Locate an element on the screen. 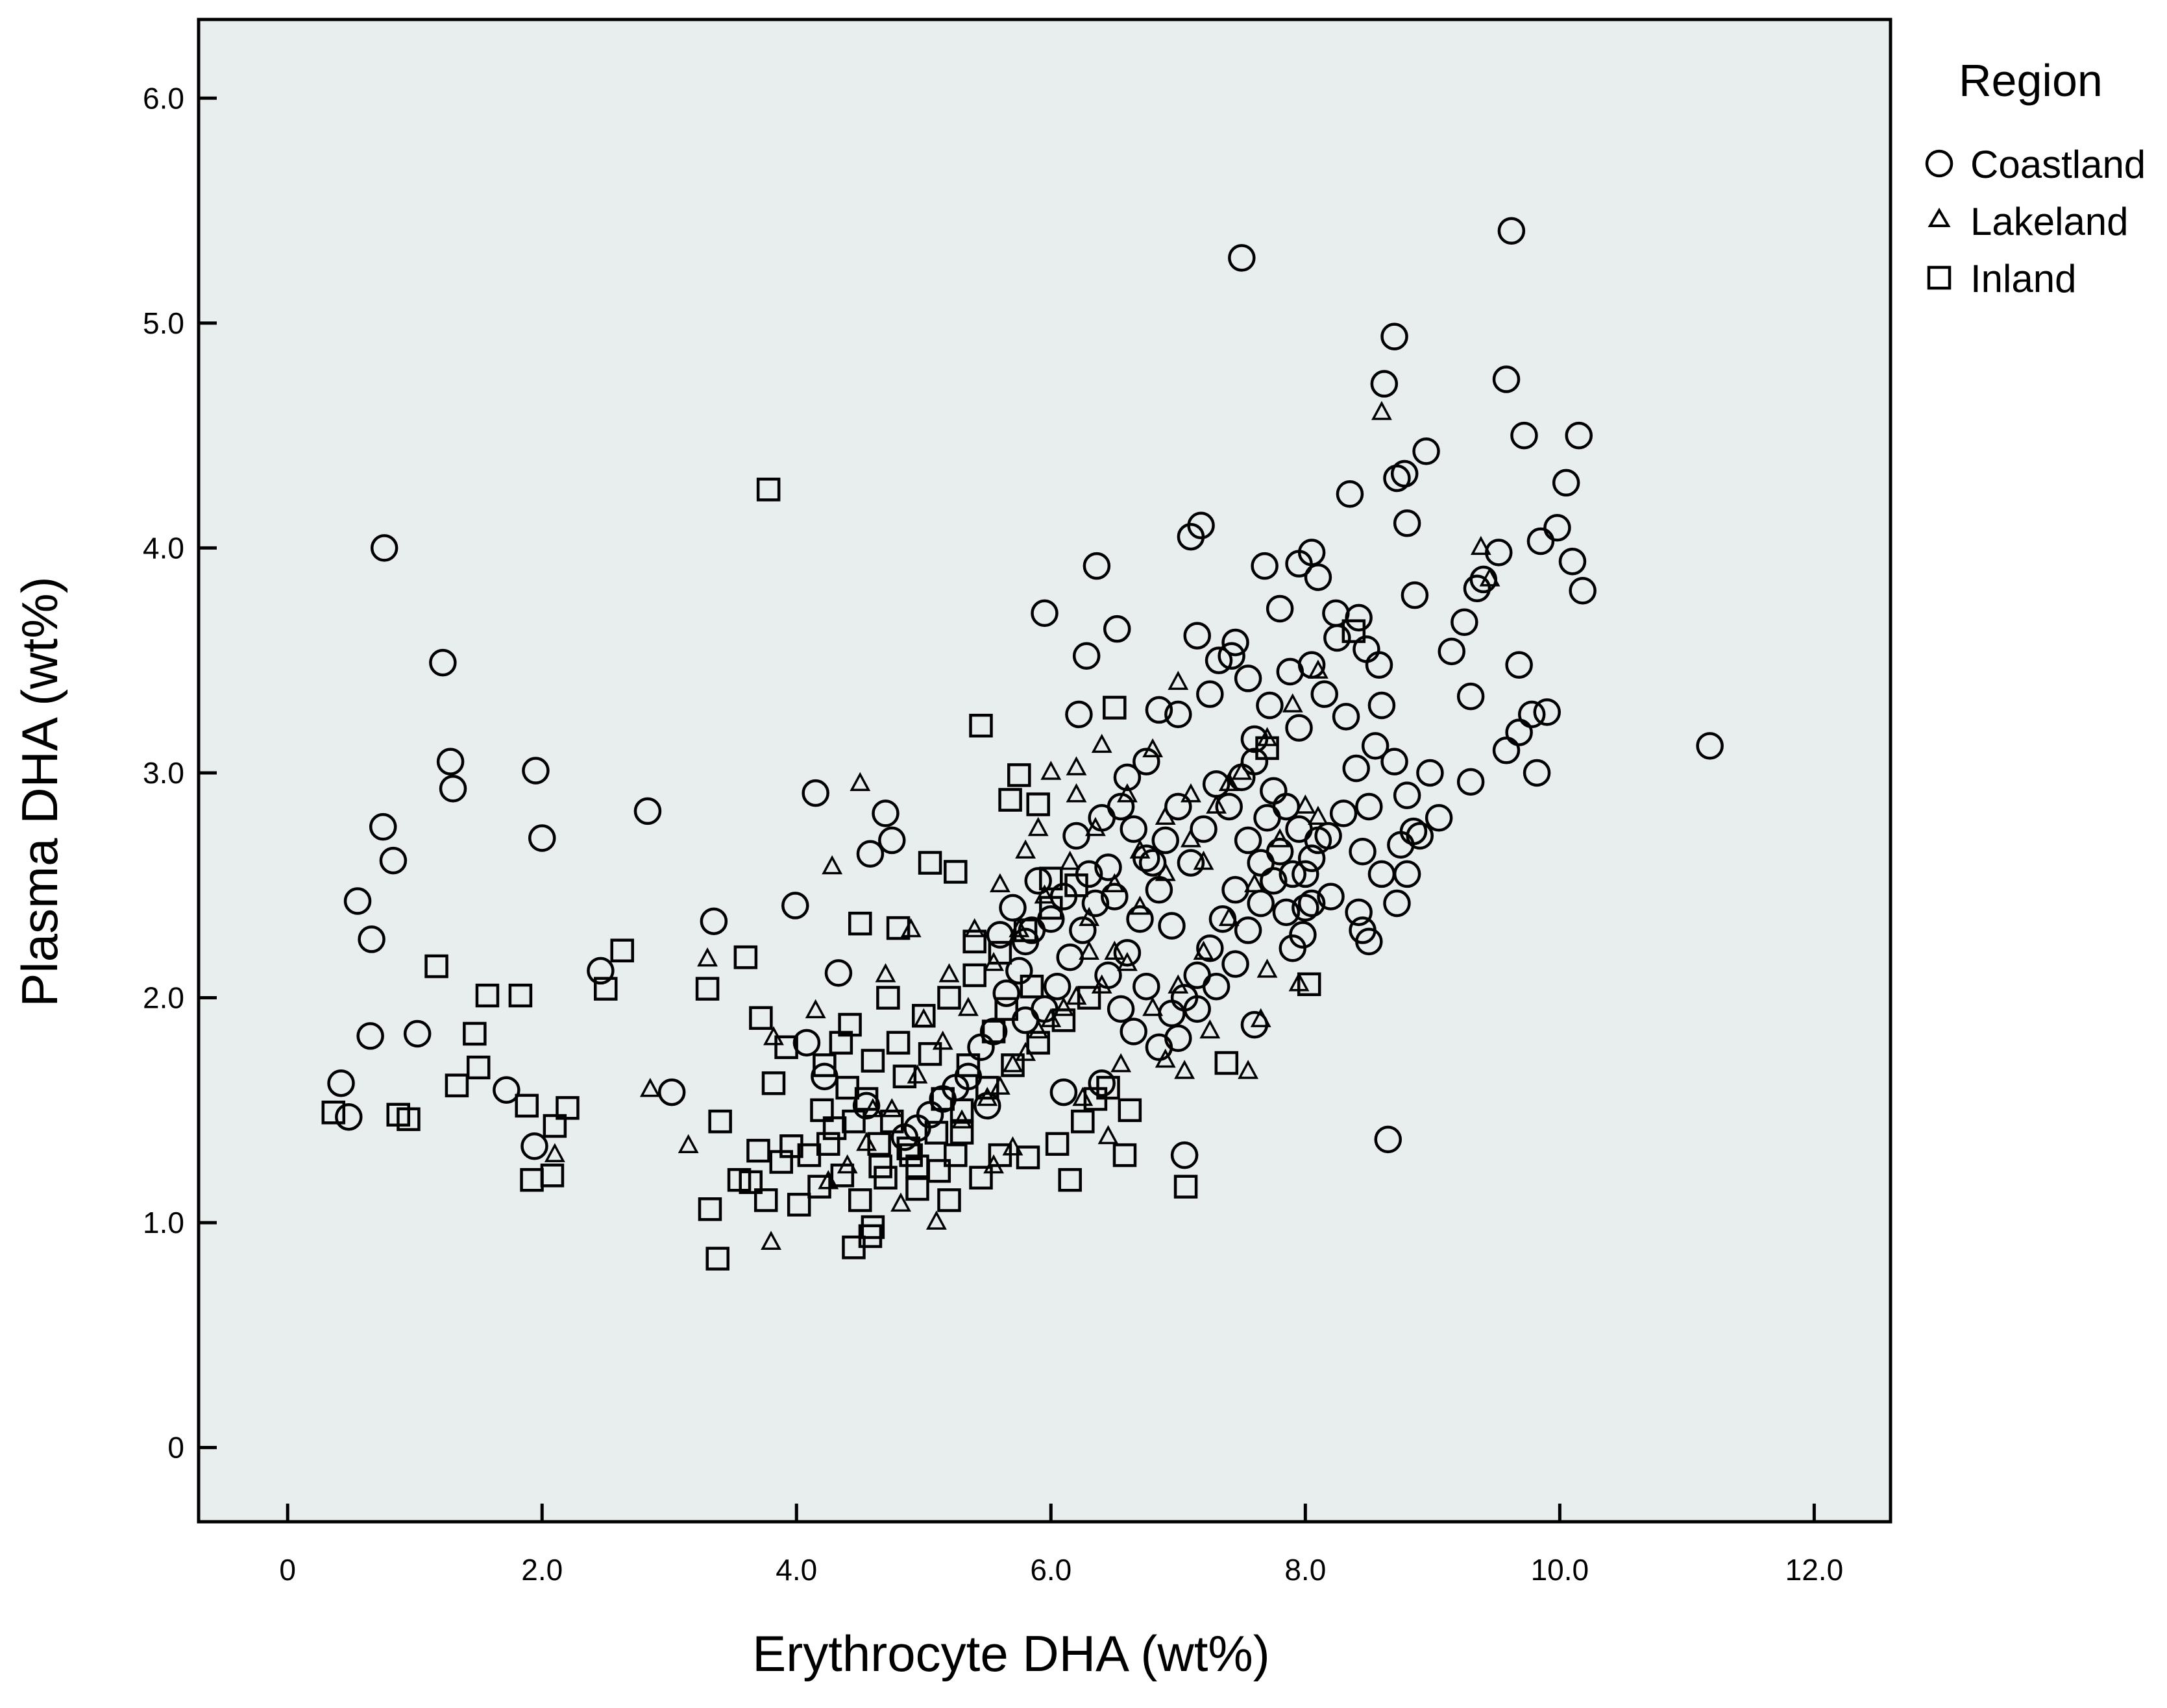 This screenshot has height=1708, width=2167. legend-entry-lakeland: Lakeland is located at coordinates (2028, 221).